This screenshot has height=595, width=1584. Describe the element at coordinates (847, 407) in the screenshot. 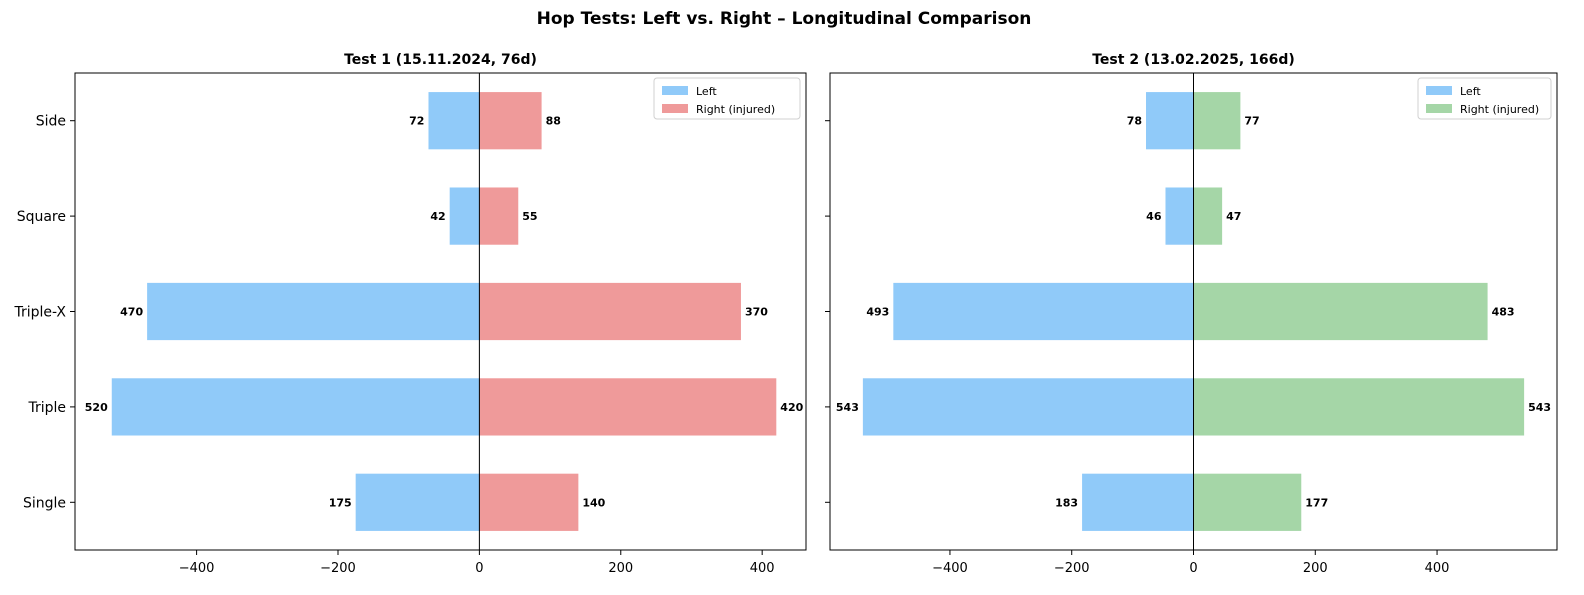

I see `value-label-left-triple: 543` at that location.